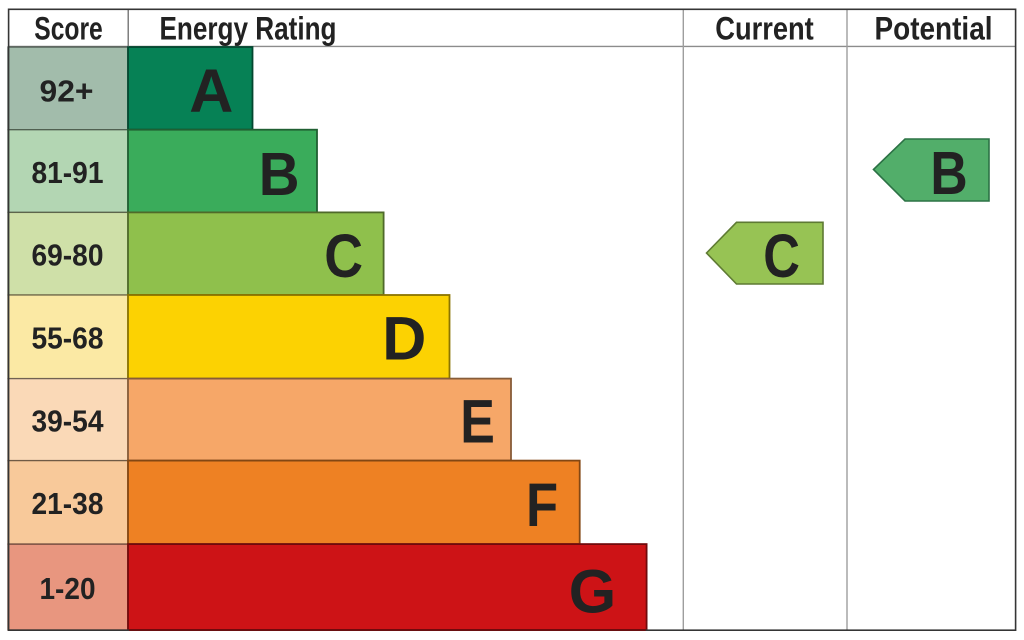 This screenshot has width=1024, height=640. What do you see at coordinates (68, 29) in the screenshot?
I see `svg-text: Score` at bounding box center [68, 29].